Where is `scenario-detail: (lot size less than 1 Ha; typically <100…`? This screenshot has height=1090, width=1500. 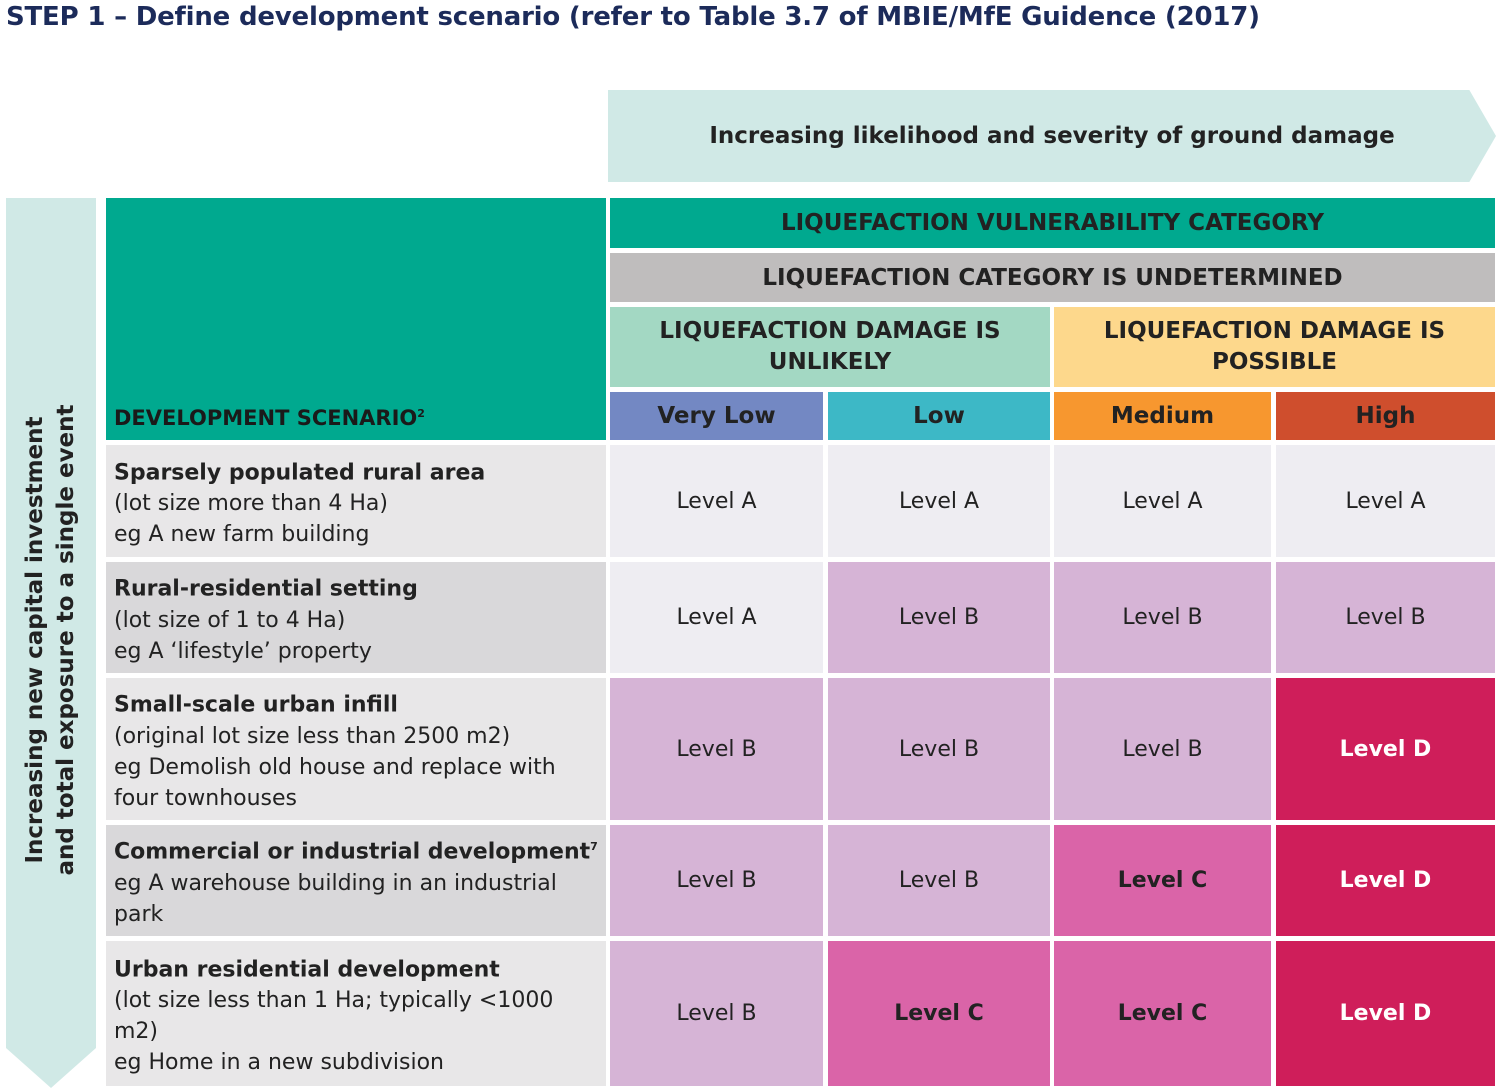 scenario-detail: (lot size less than 1 Ha; typically <100… is located at coordinates (334, 1016).